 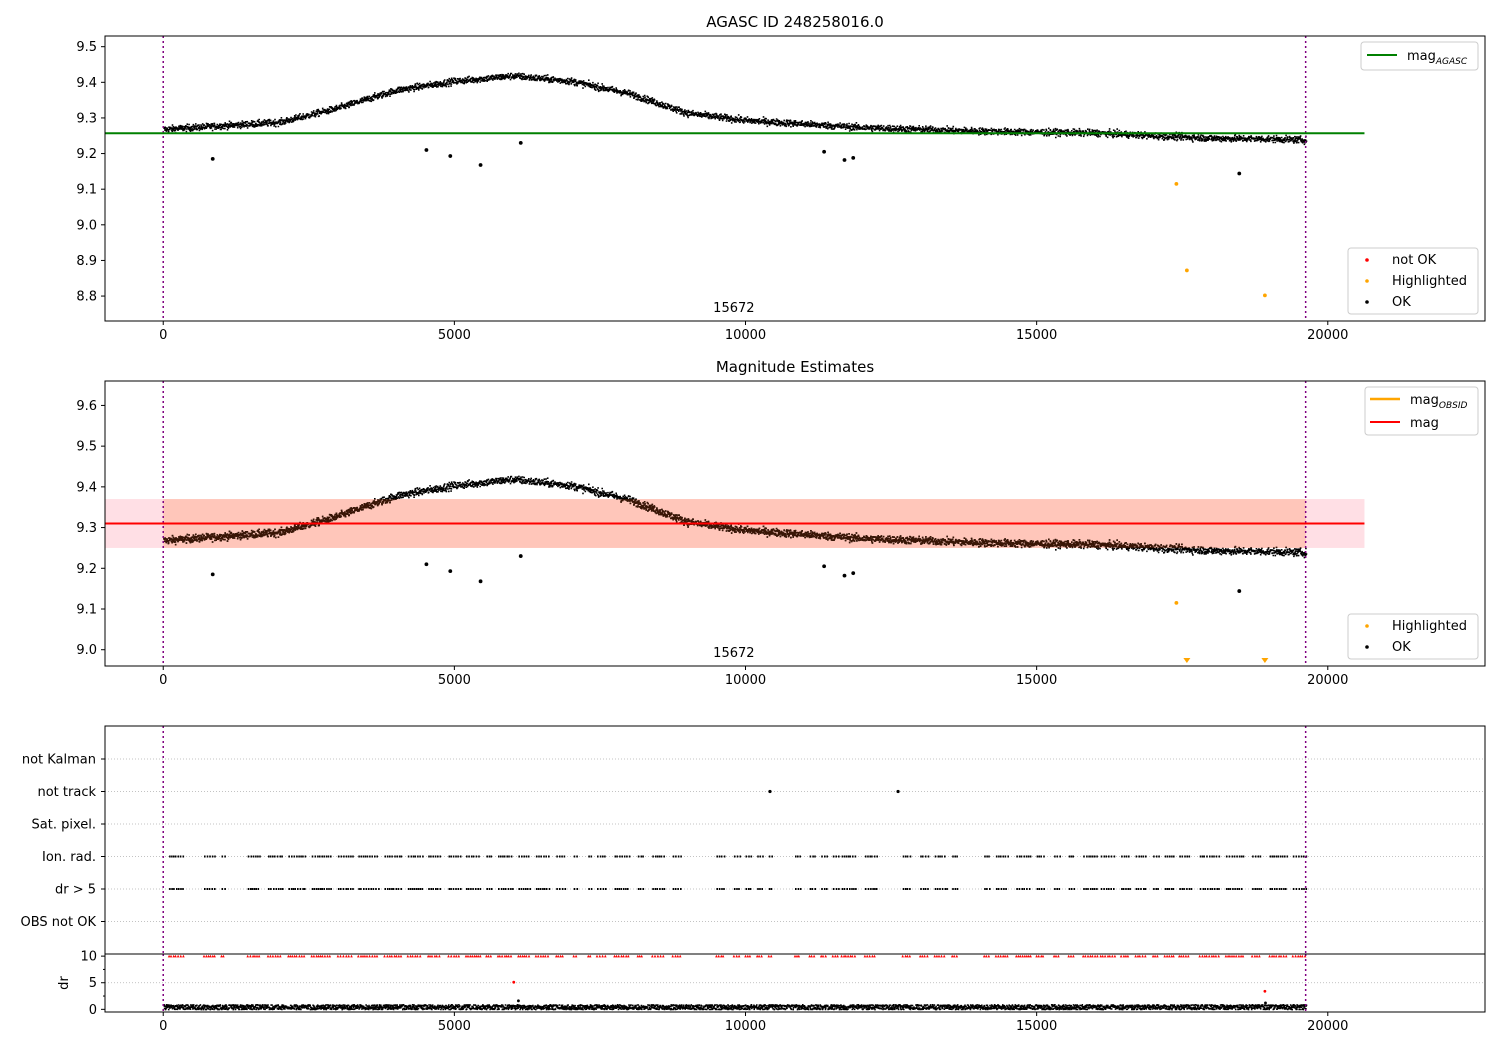 What do you see at coordinates (795, 22) in the screenshot?
I see `agasc-panel-title: AGASC ID 248258016.0` at bounding box center [795, 22].